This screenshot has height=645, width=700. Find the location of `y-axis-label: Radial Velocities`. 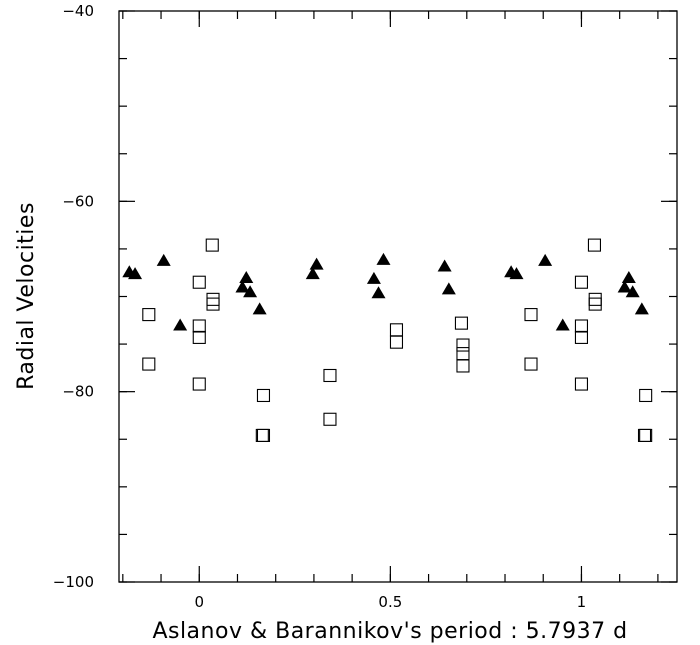

y-axis-label: Radial Velocities is located at coordinates (26, 296).